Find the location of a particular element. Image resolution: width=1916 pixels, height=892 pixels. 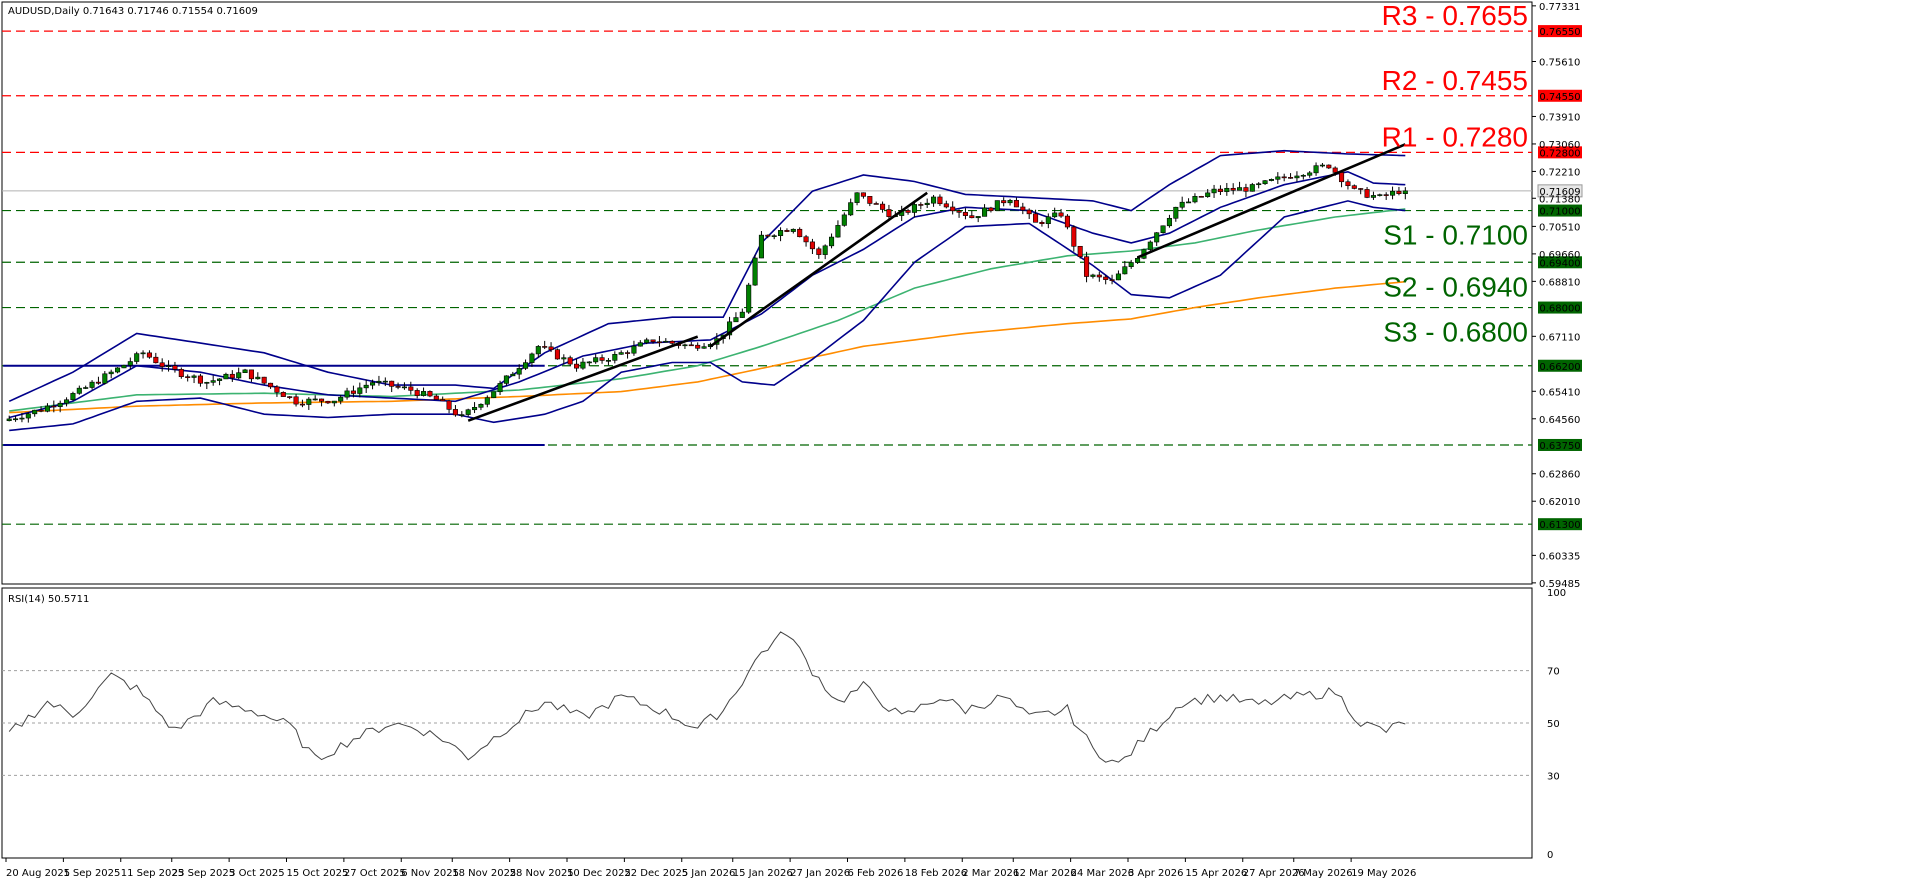

level-tag-text-s3: 0.68000 is located at coordinates (1559, 309).